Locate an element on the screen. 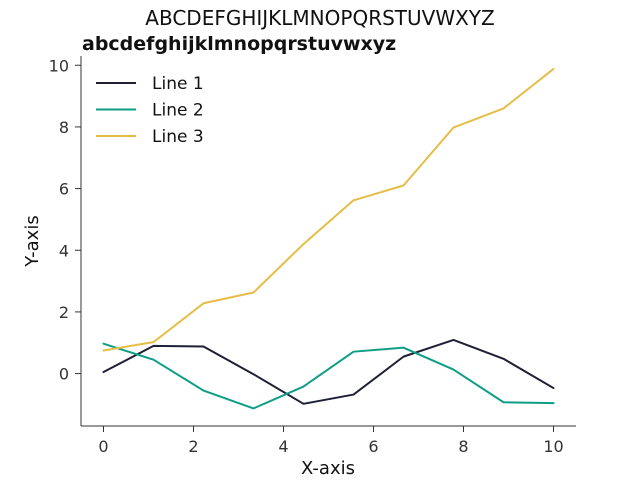 Image resolution: width=640 pixels, height=480 pixels. x-tick-label: 10 is located at coordinates (553, 446).